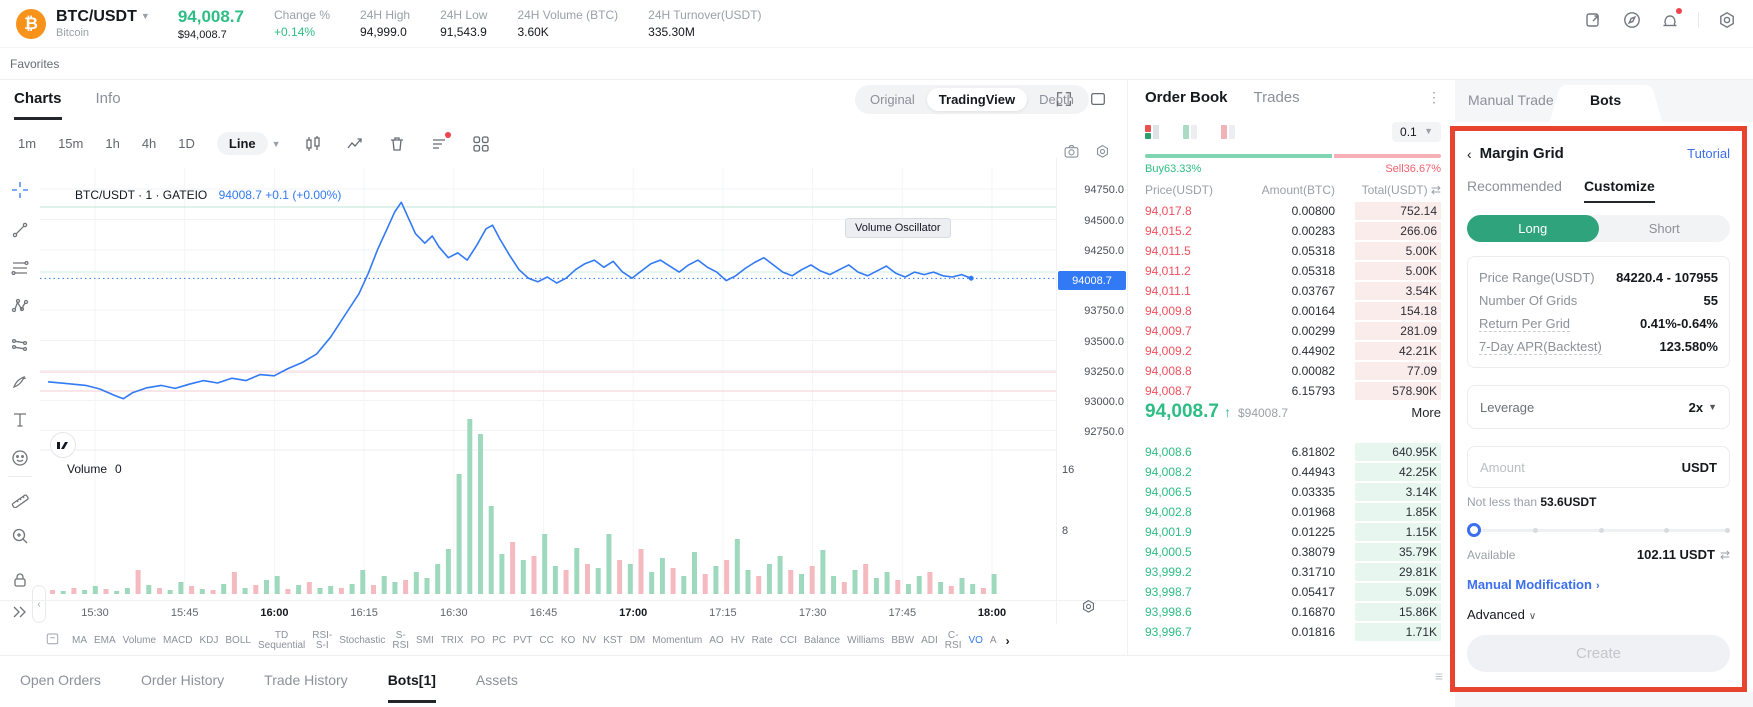 This screenshot has width=1753, height=707. Describe the element at coordinates (1724, 554) in the screenshot. I see `transfer-icon: ⇄` at that location.